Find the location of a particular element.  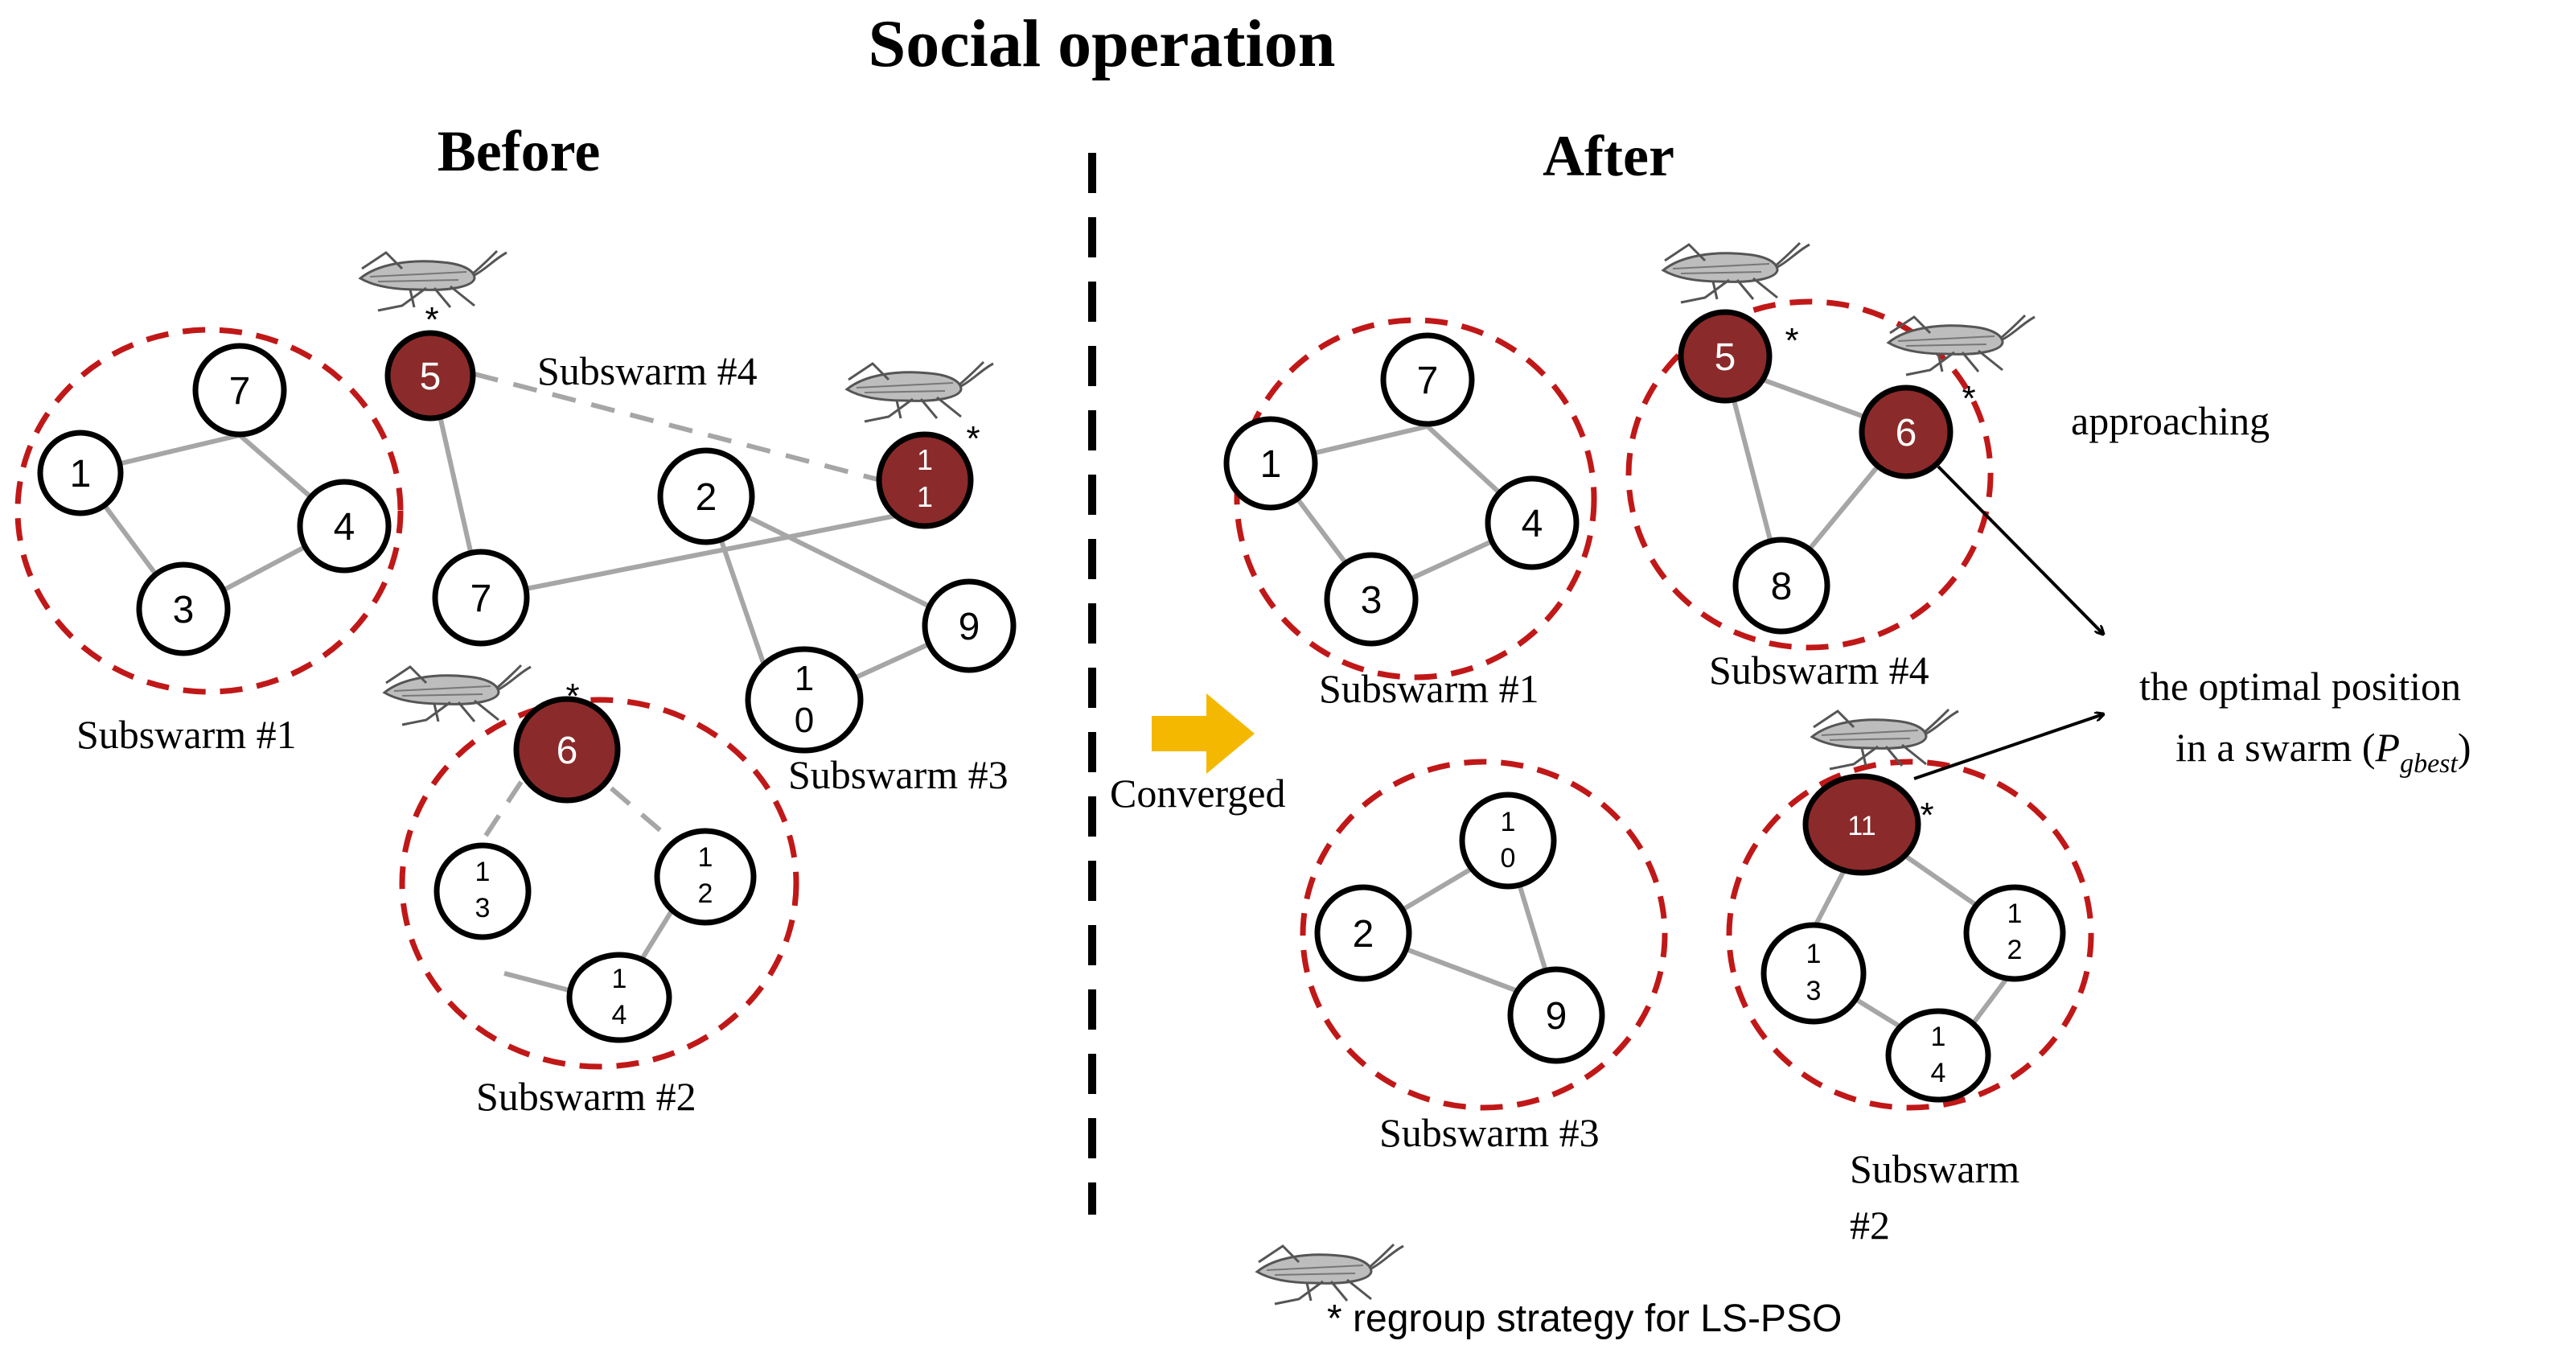

before-subswarm-2-label: Subswarm #2 is located at coordinates (586, 1096).